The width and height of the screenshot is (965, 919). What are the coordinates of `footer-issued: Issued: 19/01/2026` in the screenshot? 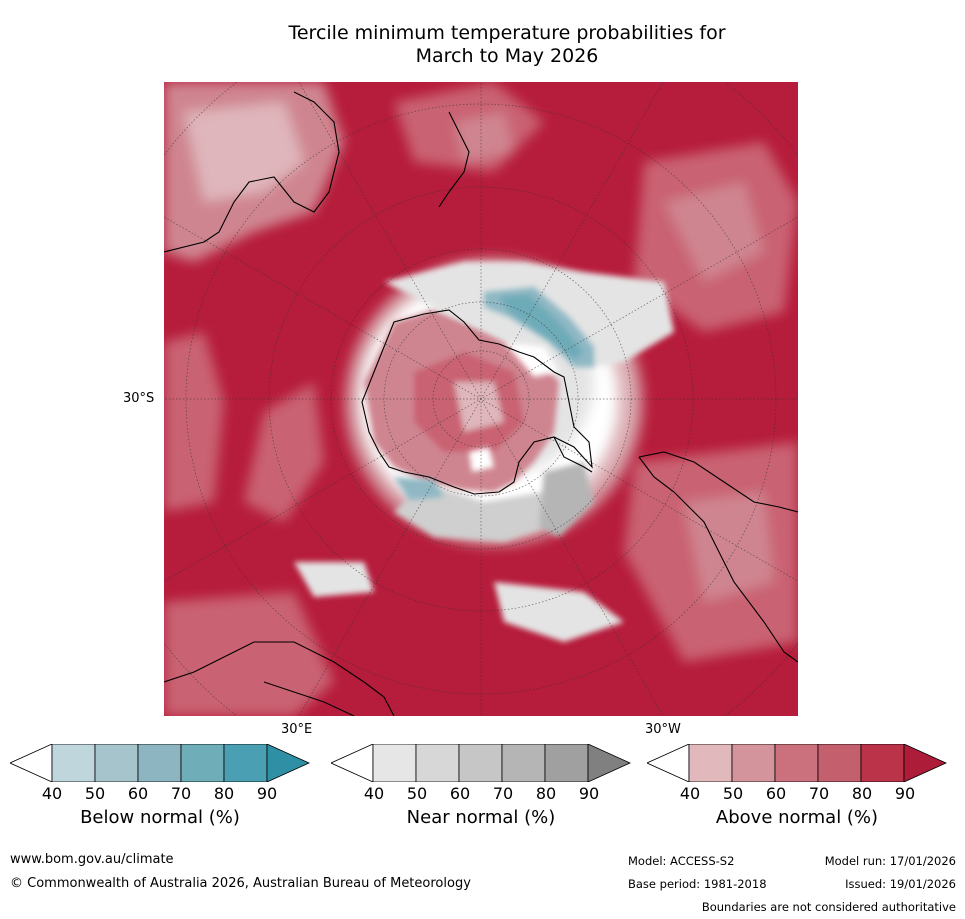 It's located at (900, 884).